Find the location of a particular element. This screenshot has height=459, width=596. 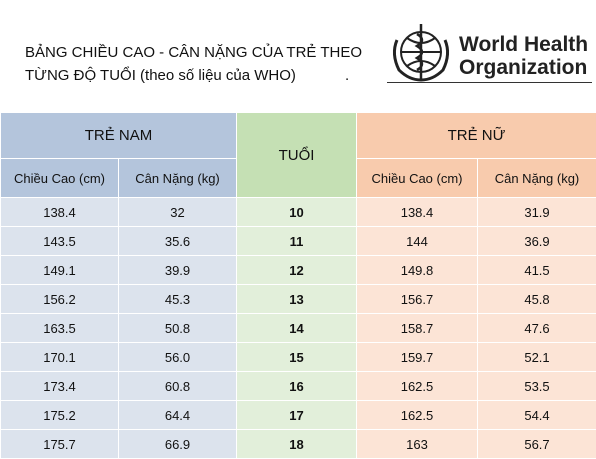

table-cell: 10 is located at coordinates (297, 212).